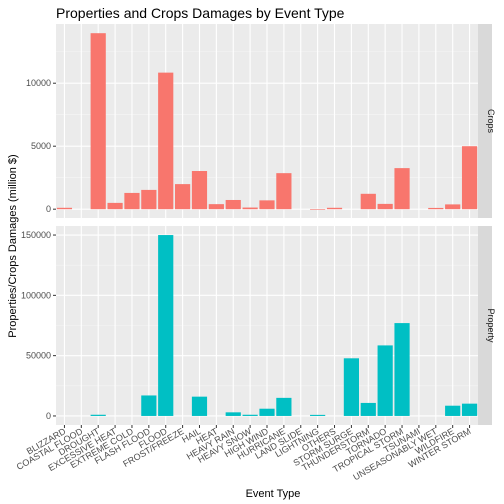 Image resolution: width=504 pixels, height=504 pixels. Describe the element at coordinates (13, 245) in the screenshot. I see `y-axis-title: Properties/Crops Damages (million $)` at that location.